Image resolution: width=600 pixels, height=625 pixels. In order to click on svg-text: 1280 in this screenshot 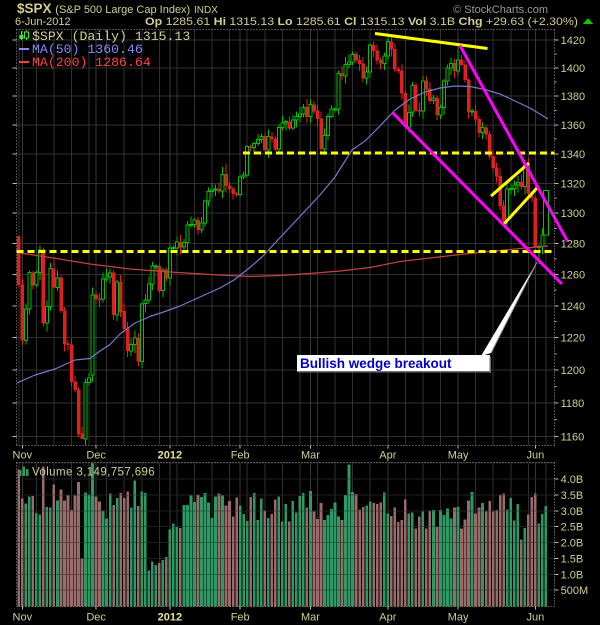, I will do `click(573, 245)`.